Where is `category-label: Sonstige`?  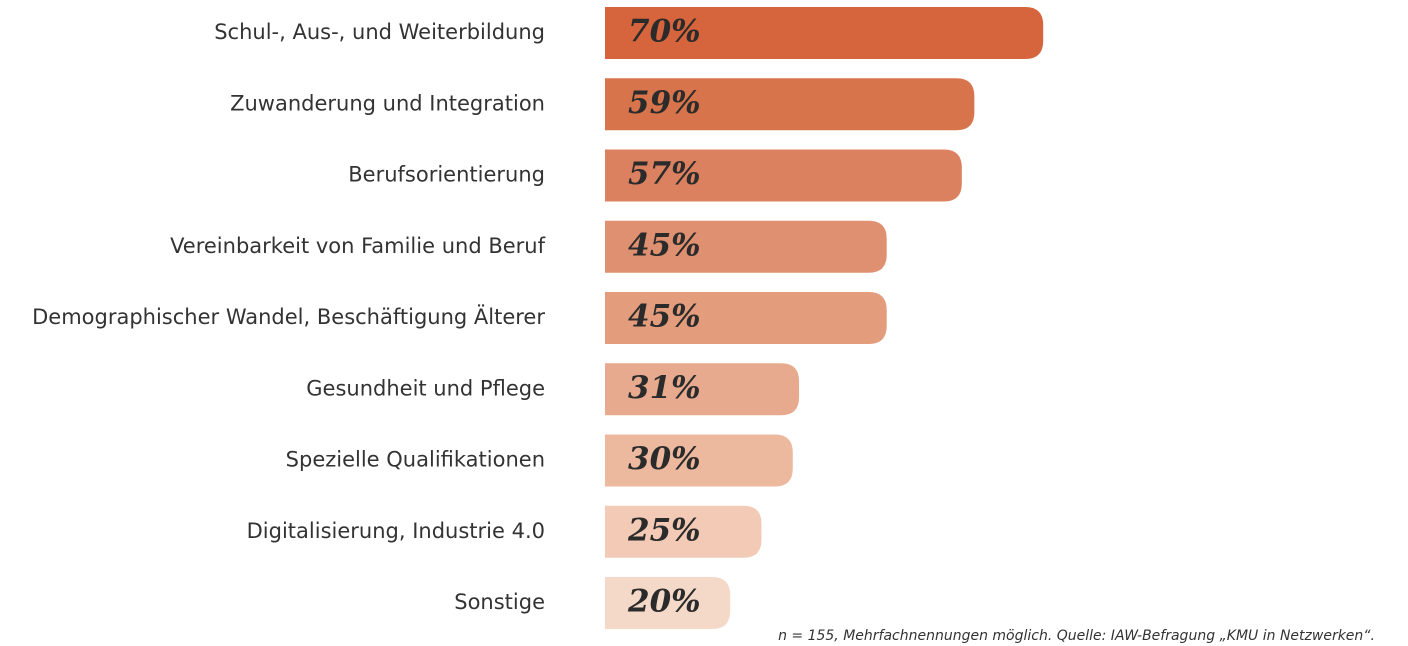
category-label: Sonstige is located at coordinates (499, 602).